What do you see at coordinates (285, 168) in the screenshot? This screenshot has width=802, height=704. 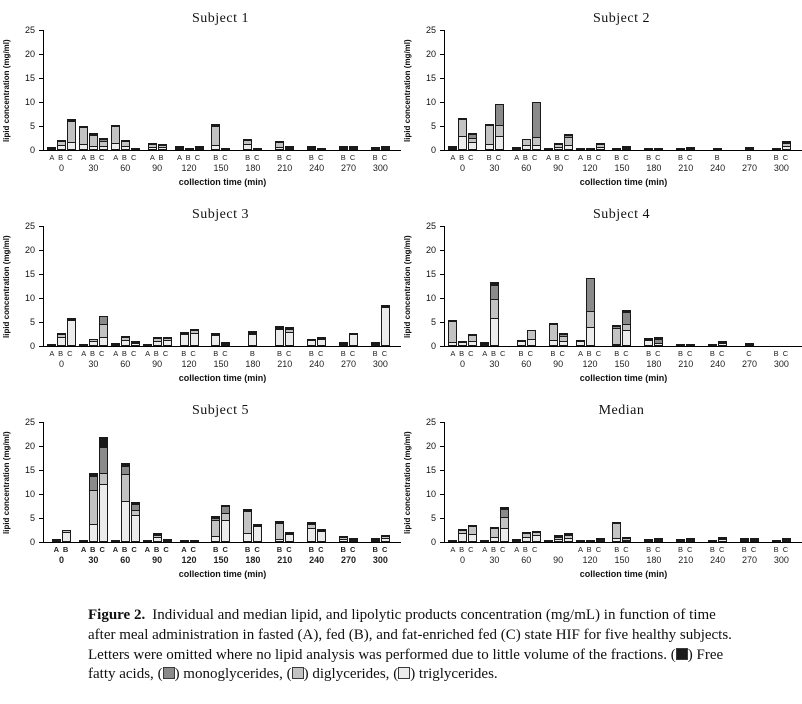 I see `group-time-label: 210` at bounding box center [285, 168].